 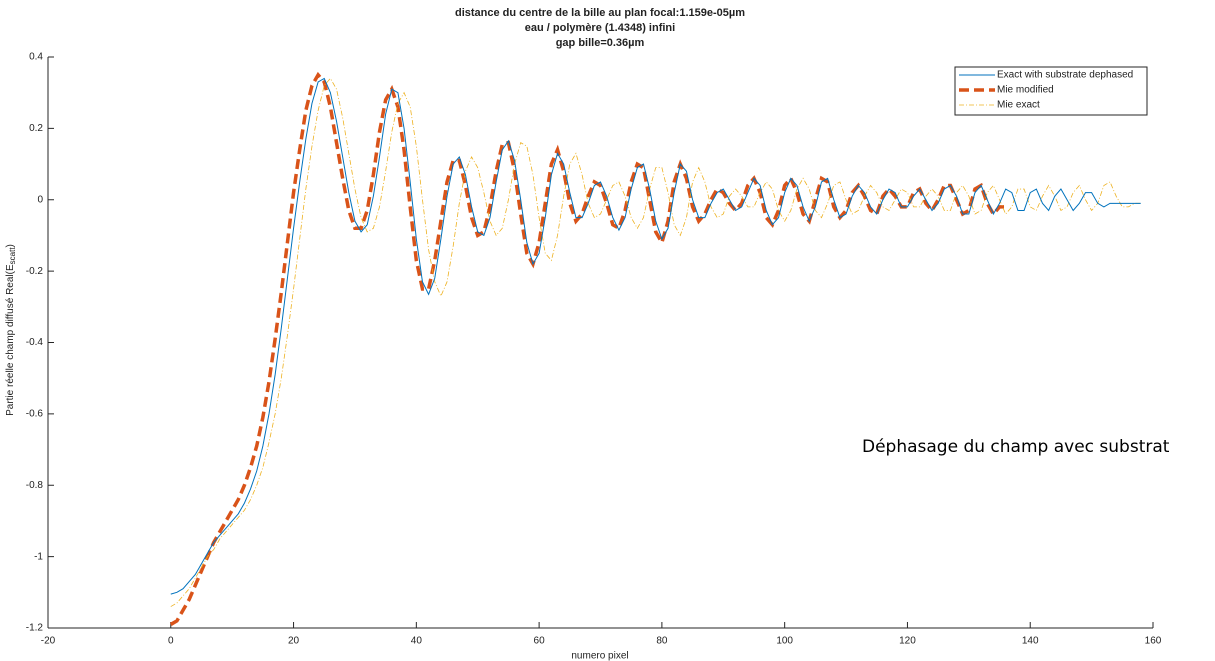 What do you see at coordinates (38, 556) in the screenshot?
I see `y-tick-label: -1` at bounding box center [38, 556].